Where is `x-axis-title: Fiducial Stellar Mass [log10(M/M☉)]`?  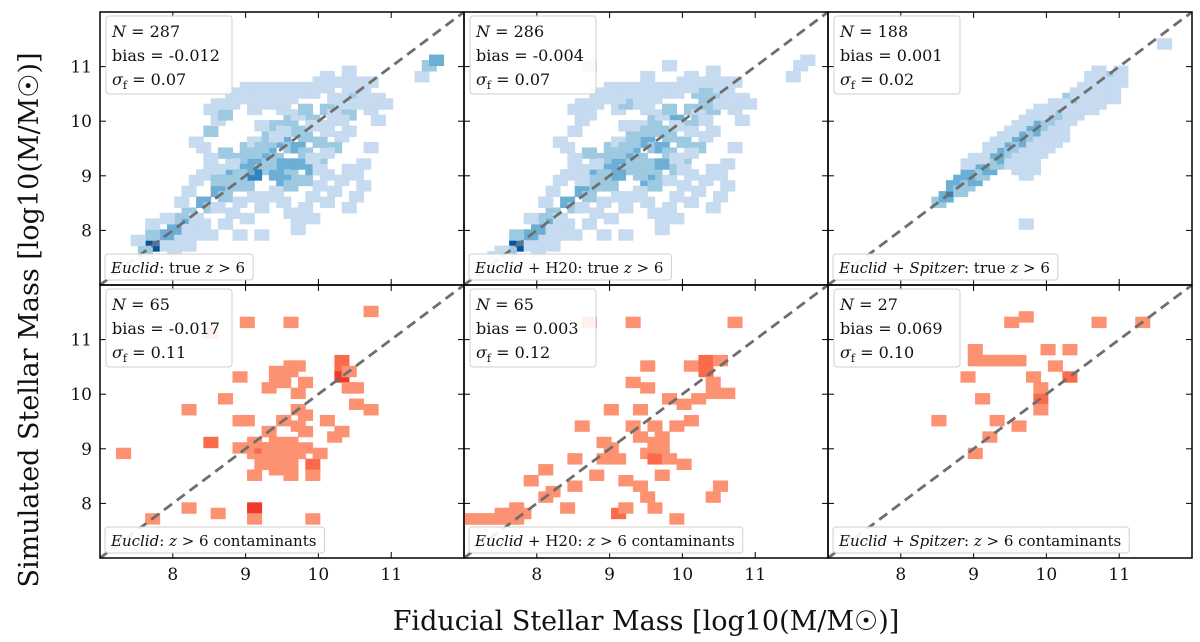
x-axis-title: Fiducial Stellar Mass [log10(M/M☉)] is located at coordinates (646, 621).